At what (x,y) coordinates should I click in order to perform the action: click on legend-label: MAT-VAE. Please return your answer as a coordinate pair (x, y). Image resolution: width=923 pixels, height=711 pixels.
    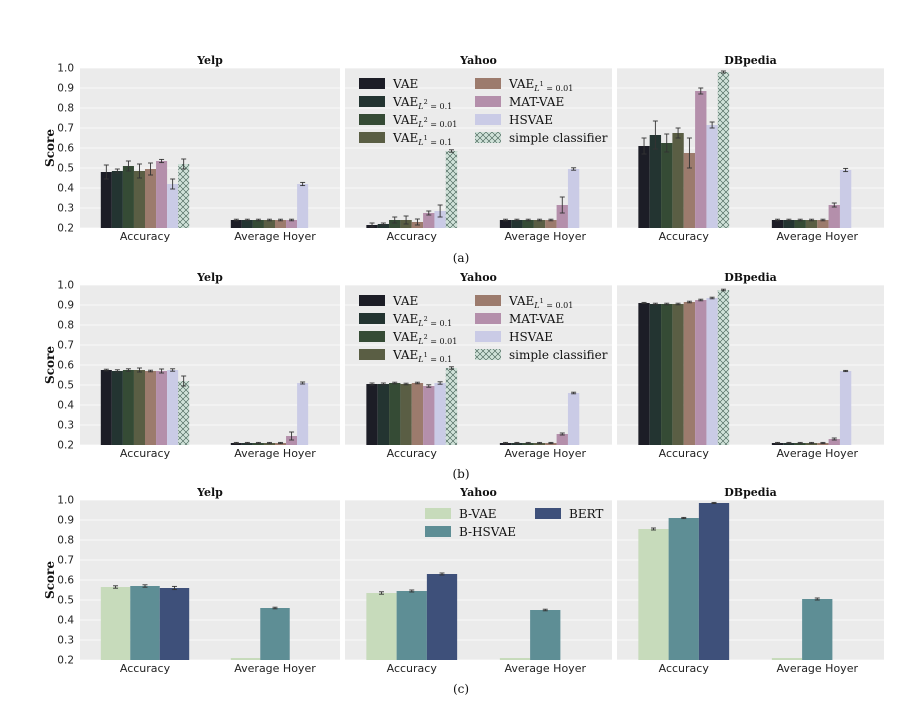
    Looking at the image, I should click on (536, 319).